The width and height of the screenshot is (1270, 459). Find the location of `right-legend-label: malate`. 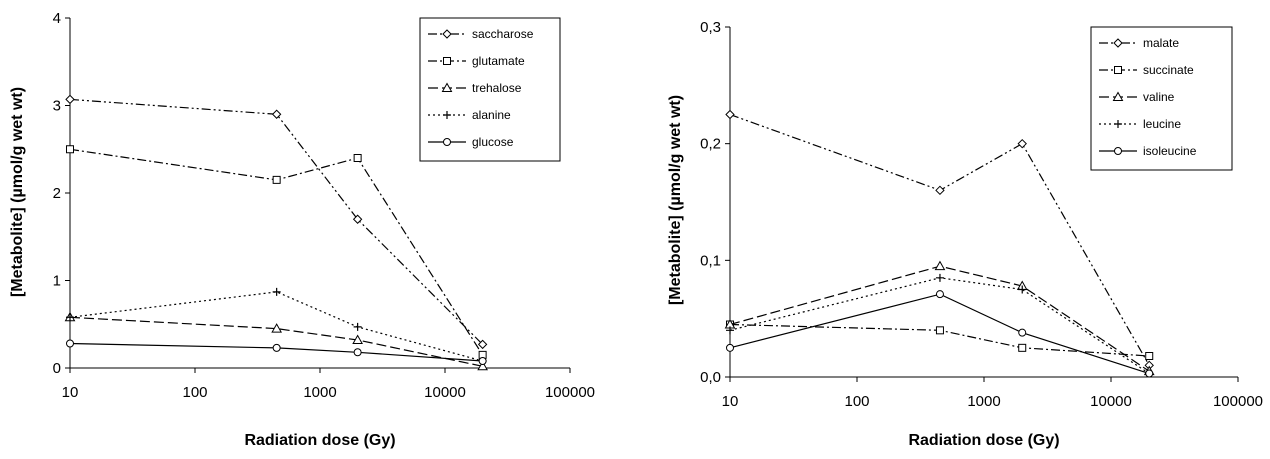

right-legend-label: malate is located at coordinates (1161, 43).